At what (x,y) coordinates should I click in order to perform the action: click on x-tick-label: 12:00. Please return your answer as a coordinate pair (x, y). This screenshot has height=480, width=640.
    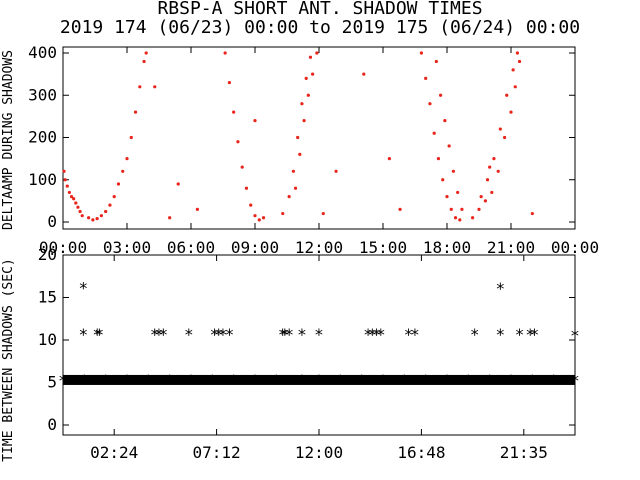
    Looking at the image, I should click on (319, 247).